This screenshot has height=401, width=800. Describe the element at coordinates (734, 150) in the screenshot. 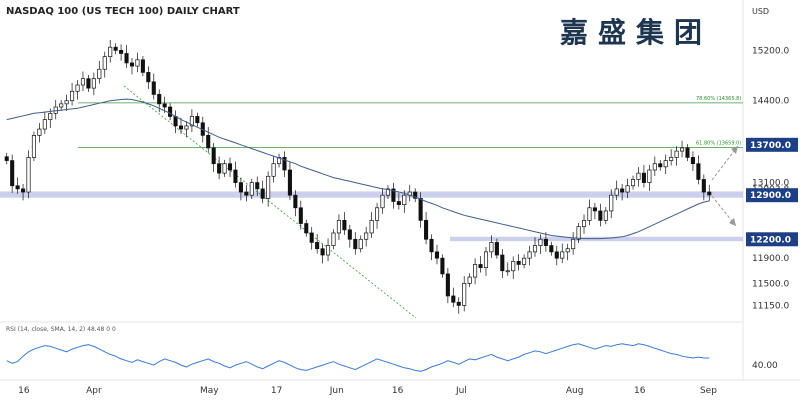

I see `upside-arrow-head` at that location.